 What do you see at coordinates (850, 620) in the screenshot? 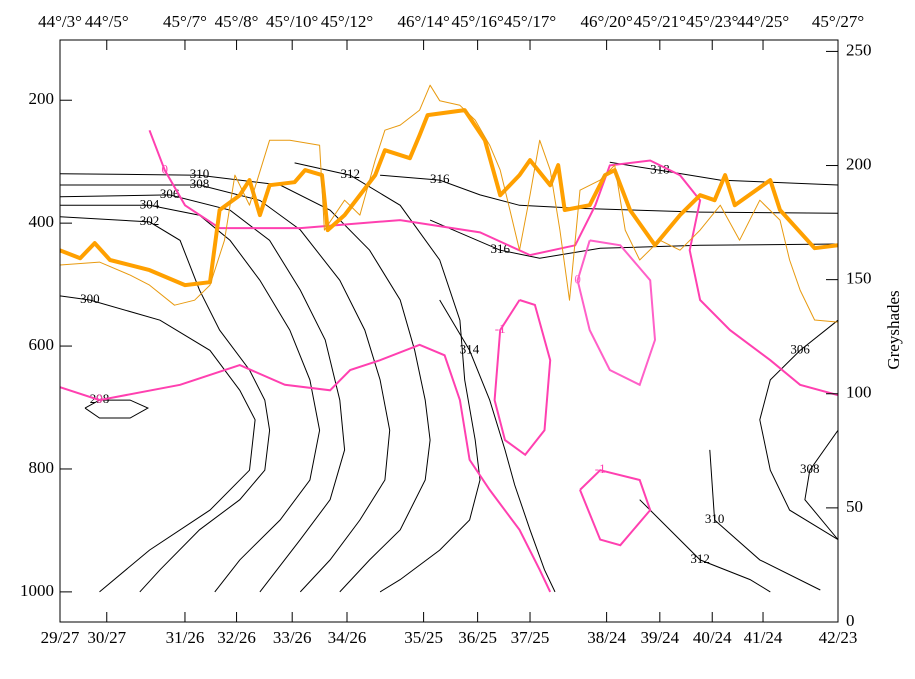
I see `y2-tick-label: 0` at bounding box center [850, 620].